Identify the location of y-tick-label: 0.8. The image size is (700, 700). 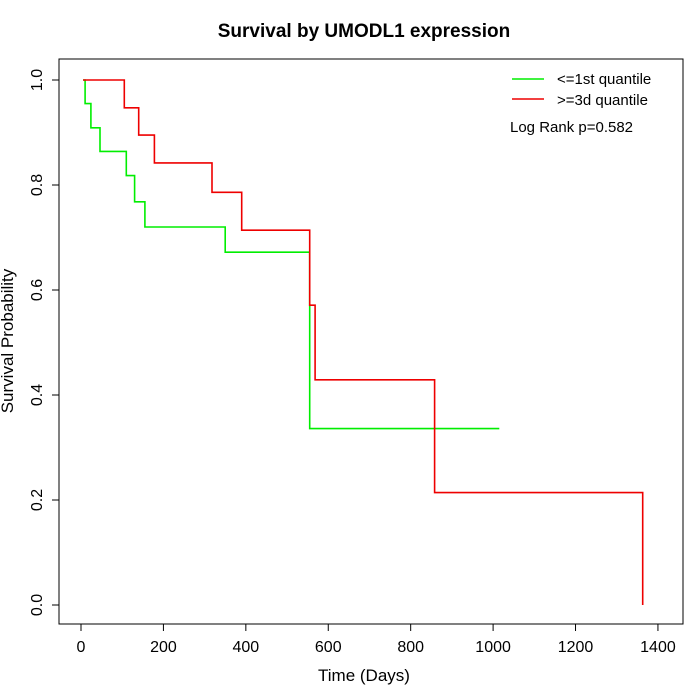
(37, 185).